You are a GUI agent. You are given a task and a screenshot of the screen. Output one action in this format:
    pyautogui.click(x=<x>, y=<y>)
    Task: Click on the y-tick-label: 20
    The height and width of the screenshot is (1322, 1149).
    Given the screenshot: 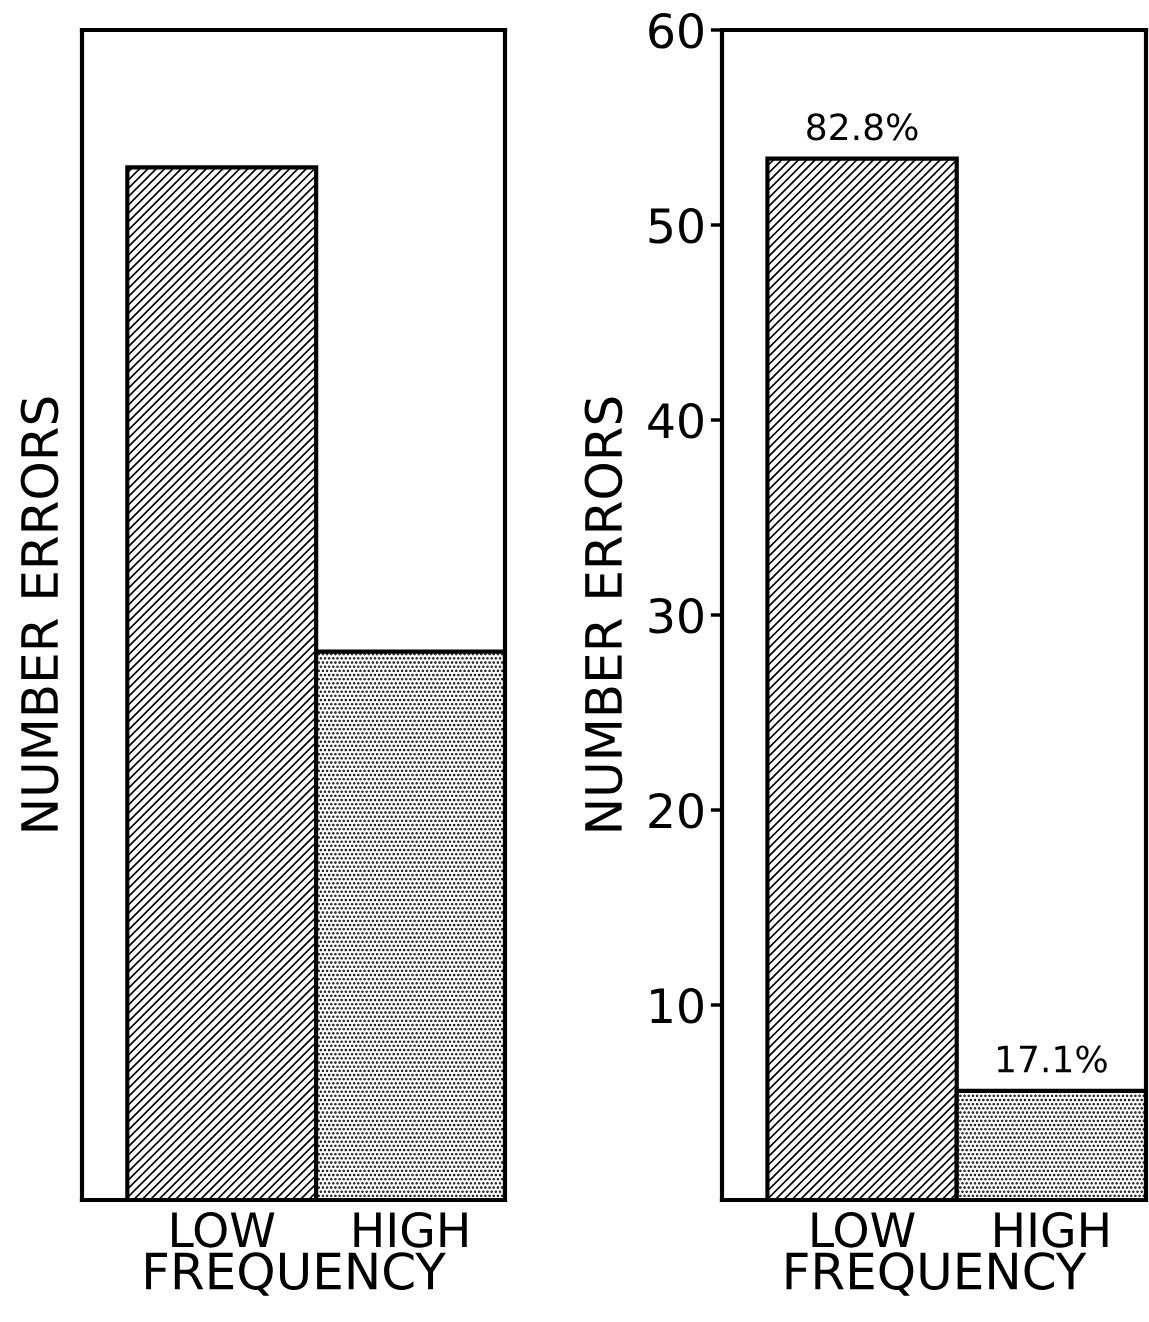 What is the action you would take?
    pyautogui.click(x=676, y=810)
    